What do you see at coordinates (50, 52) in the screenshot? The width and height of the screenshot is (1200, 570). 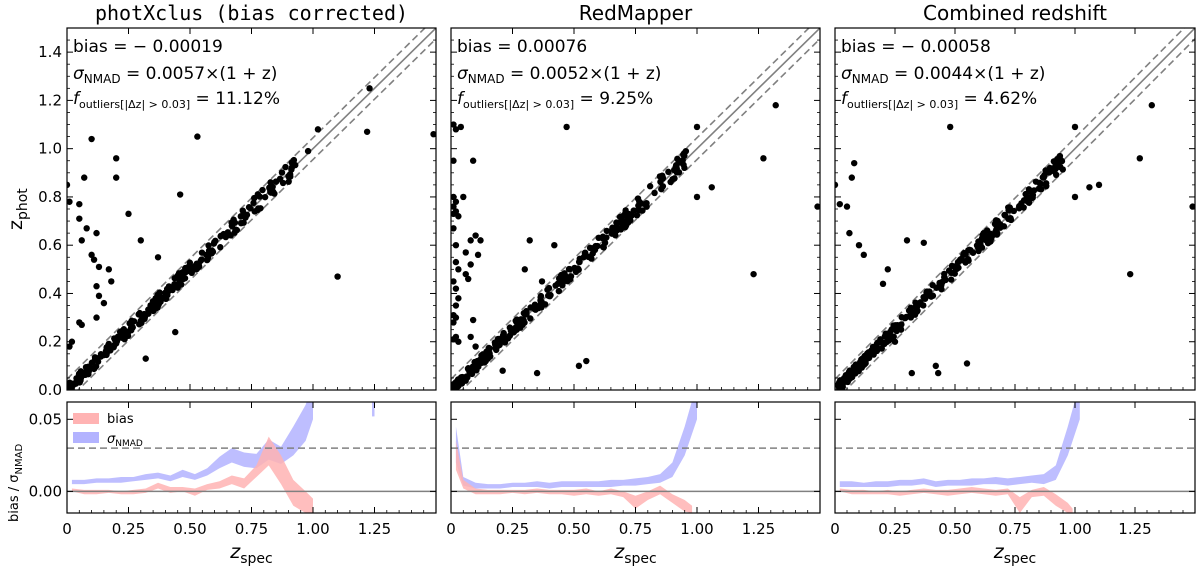 I see `y-tick-label: 1.4` at bounding box center [50, 52].